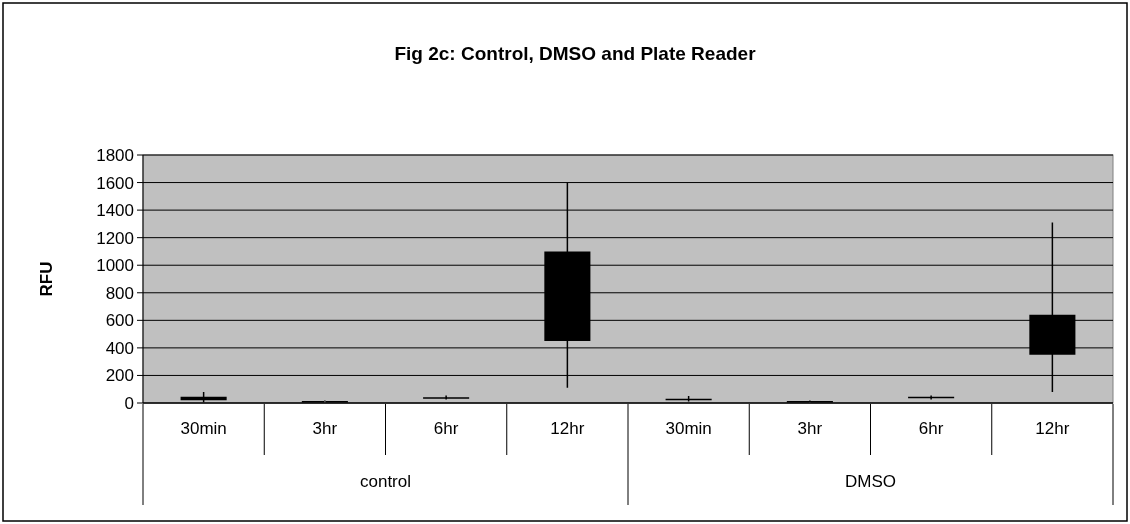 The image size is (1130, 524). I want to click on text: DMSO, so click(870, 481).